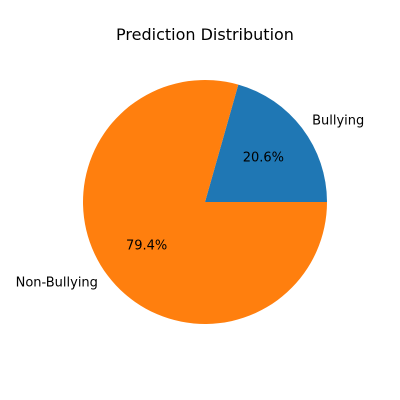  Describe the element at coordinates (338, 121) in the screenshot. I see `slice-label-bullying: Bullying` at that location.